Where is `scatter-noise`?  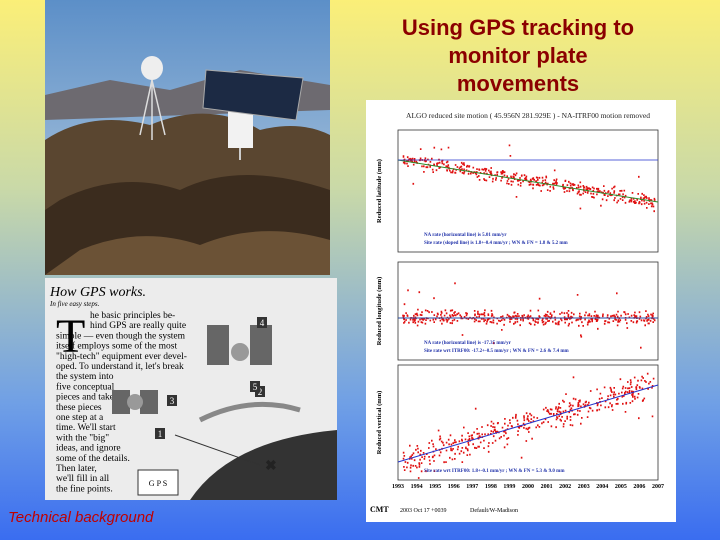 scatter-noise is located at coordinates (529, 178).